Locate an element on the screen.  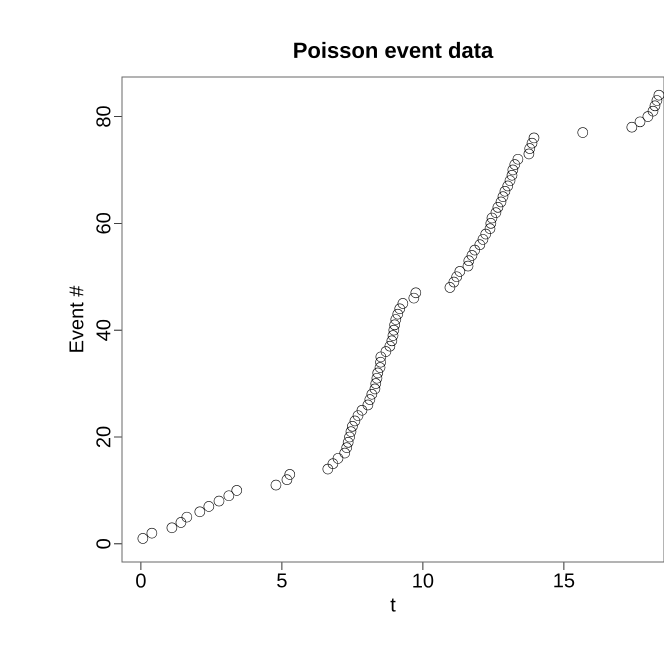
x-tick-label: 0 is located at coordinates (141, 581).